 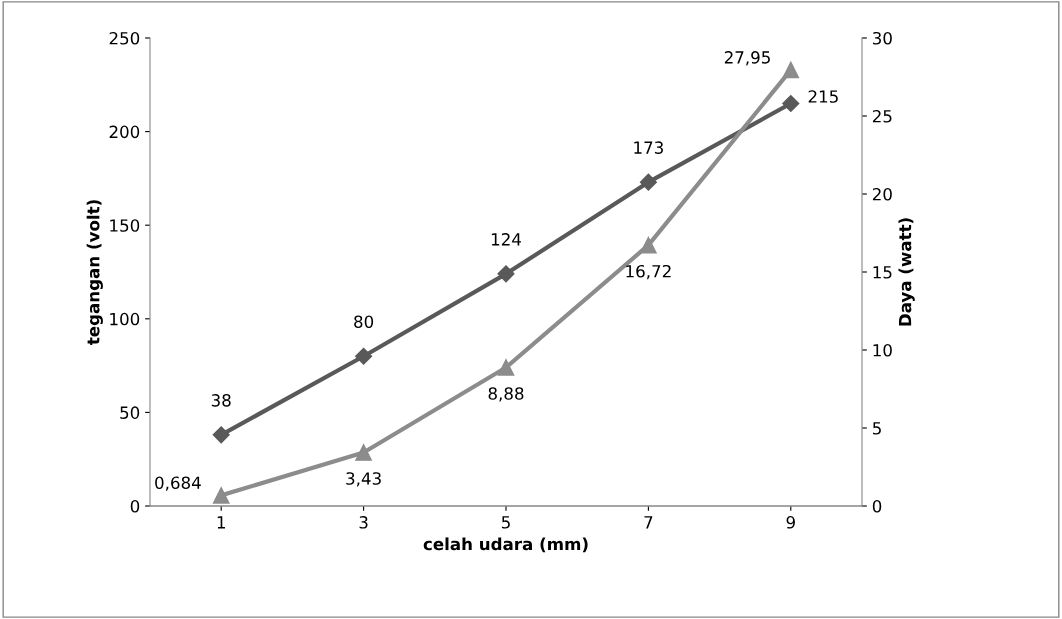 I want to click on data-label: 124, so click(x=506, y=239).